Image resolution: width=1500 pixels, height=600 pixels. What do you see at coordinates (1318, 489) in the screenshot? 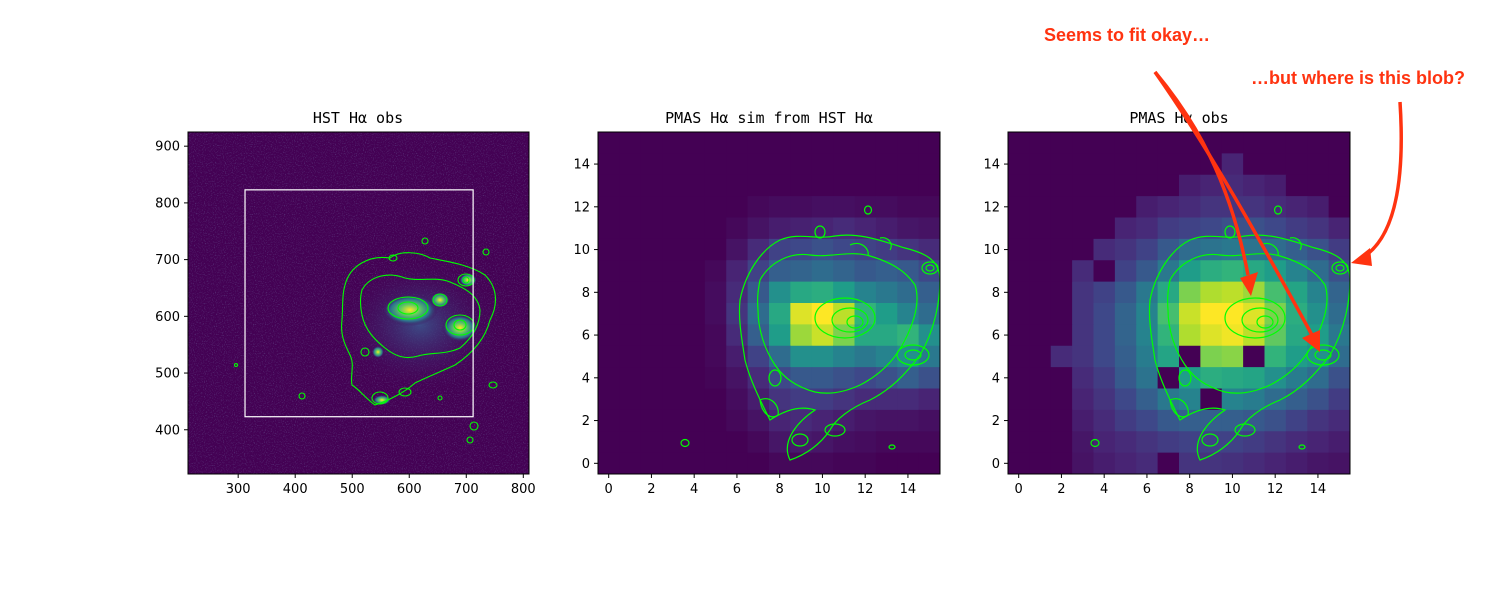
I see `pmas-obs-x-tick-label: 14` at bounding box center [1318, 489].